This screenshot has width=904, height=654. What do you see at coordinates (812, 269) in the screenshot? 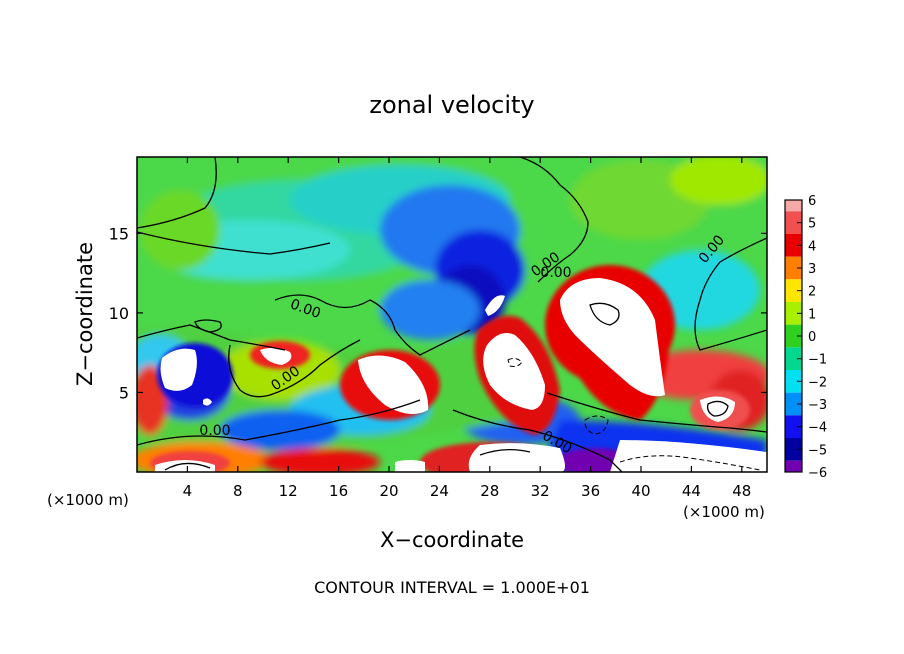
I see `colorbar-tick-label: 3` at bounding box center [812, 269].